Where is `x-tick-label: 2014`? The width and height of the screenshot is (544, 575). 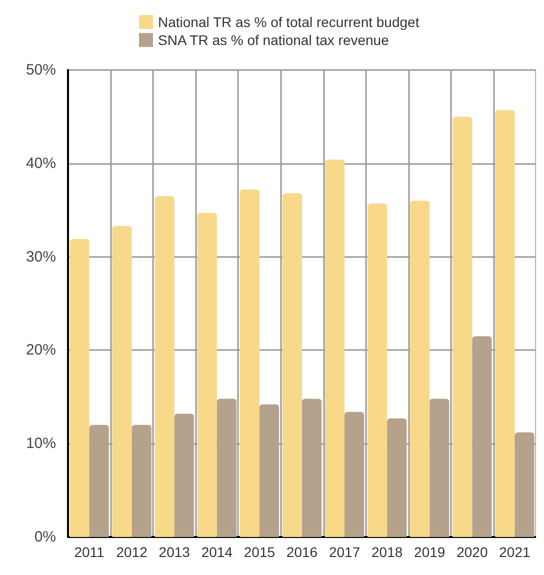 x-tick-label: 2014 is located at coordinates (217, 552).